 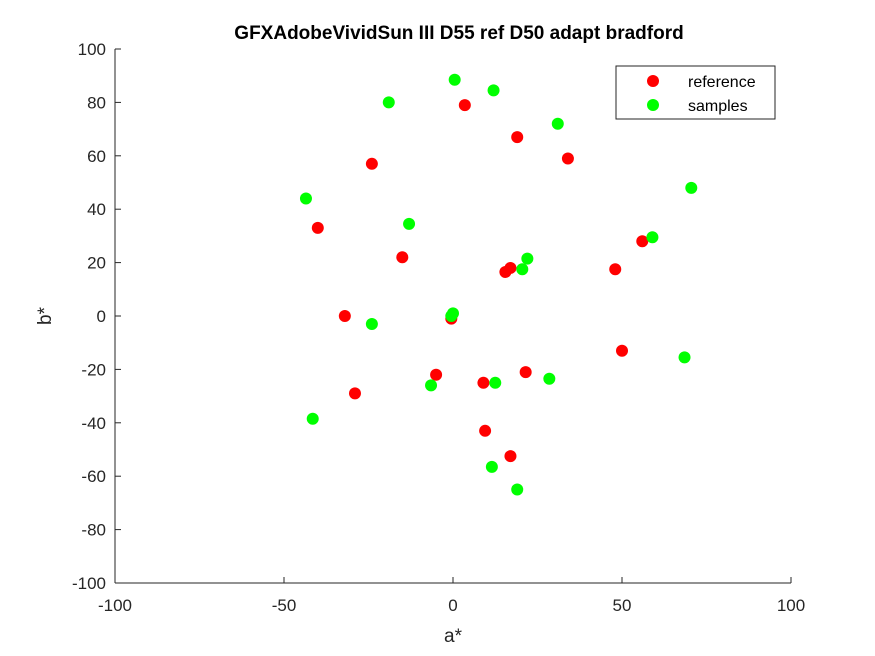 I want to click on y-axis-title: b*, so click(x=45, y=315).